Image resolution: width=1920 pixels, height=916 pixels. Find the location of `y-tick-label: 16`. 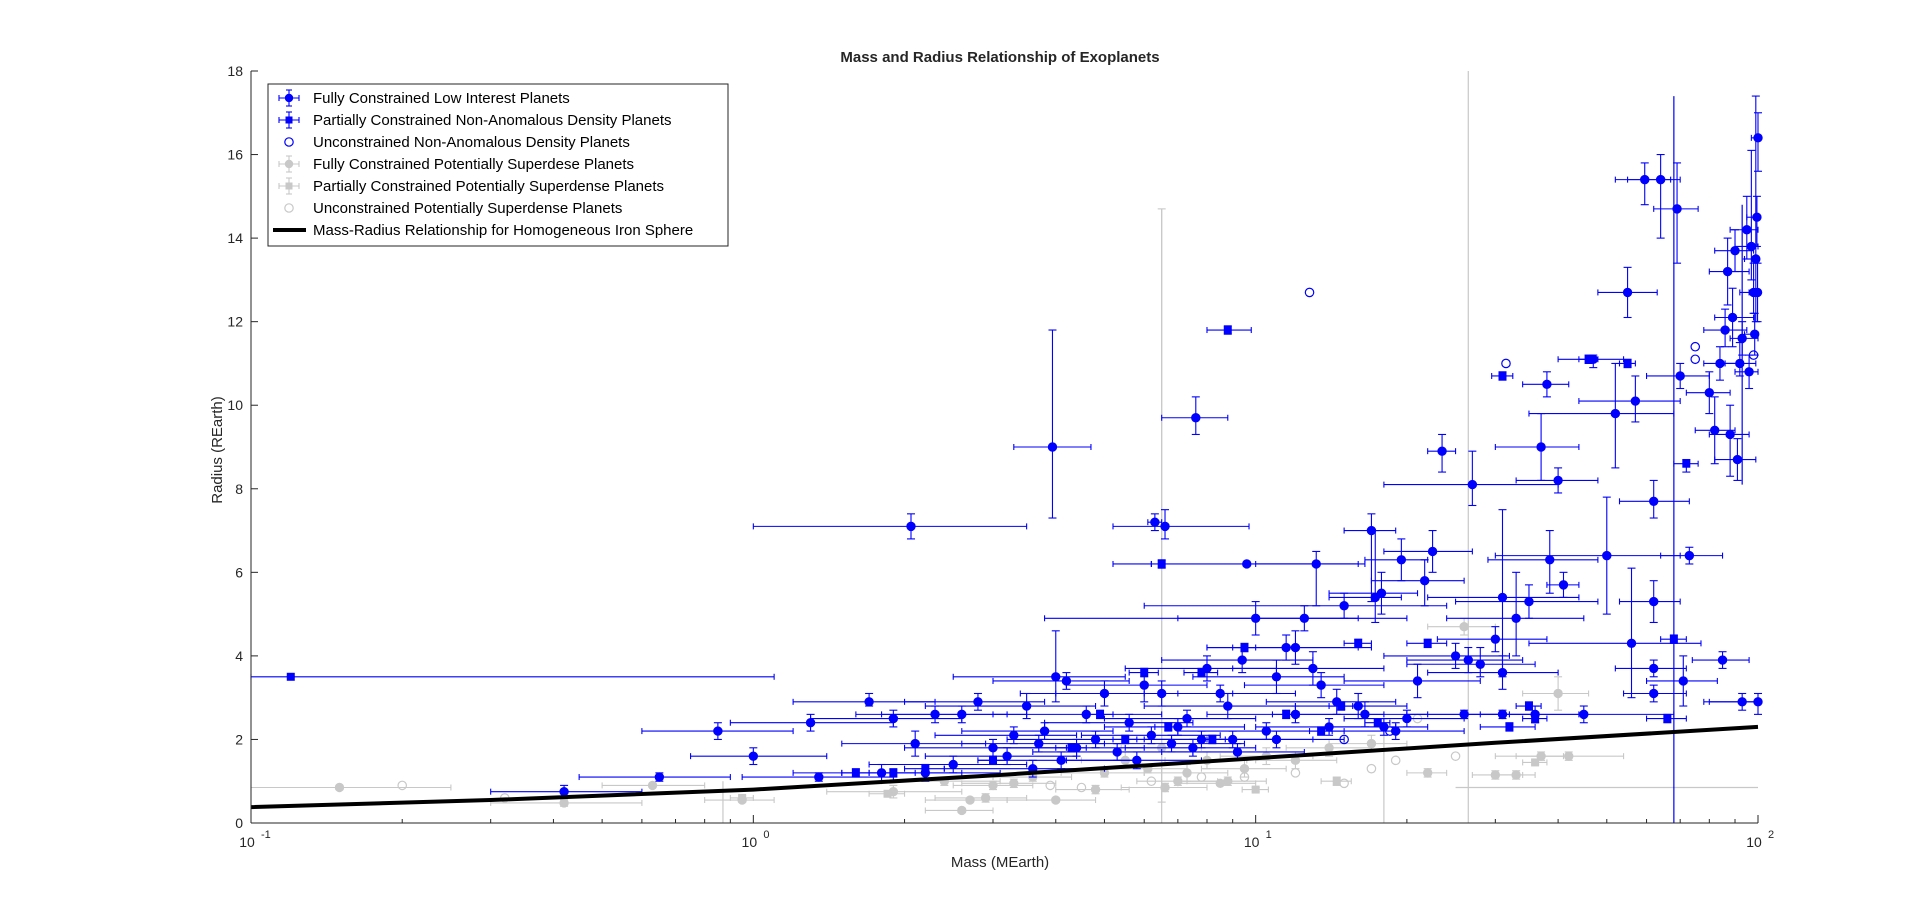

y-tick-label: 16 is located at coordinates (235, 155).